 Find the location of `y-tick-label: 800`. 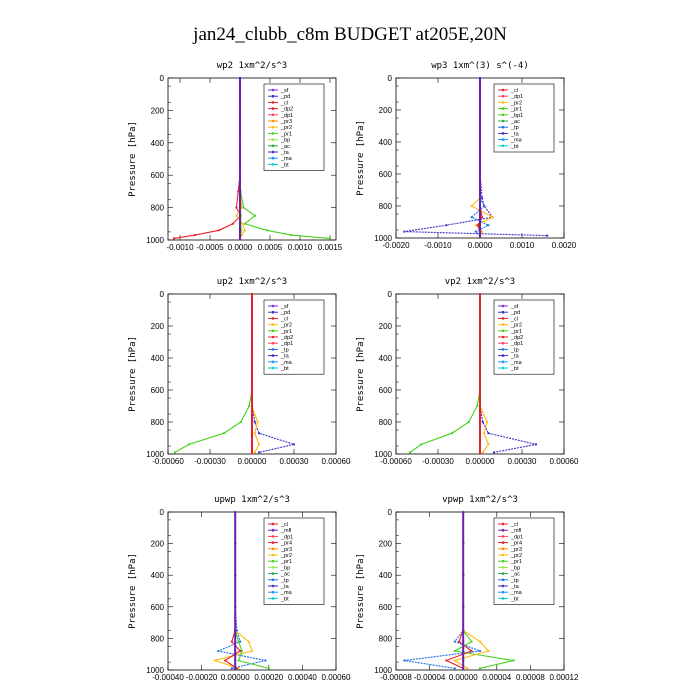

y-tick-label: 800 is located at coordinates (158, 422).